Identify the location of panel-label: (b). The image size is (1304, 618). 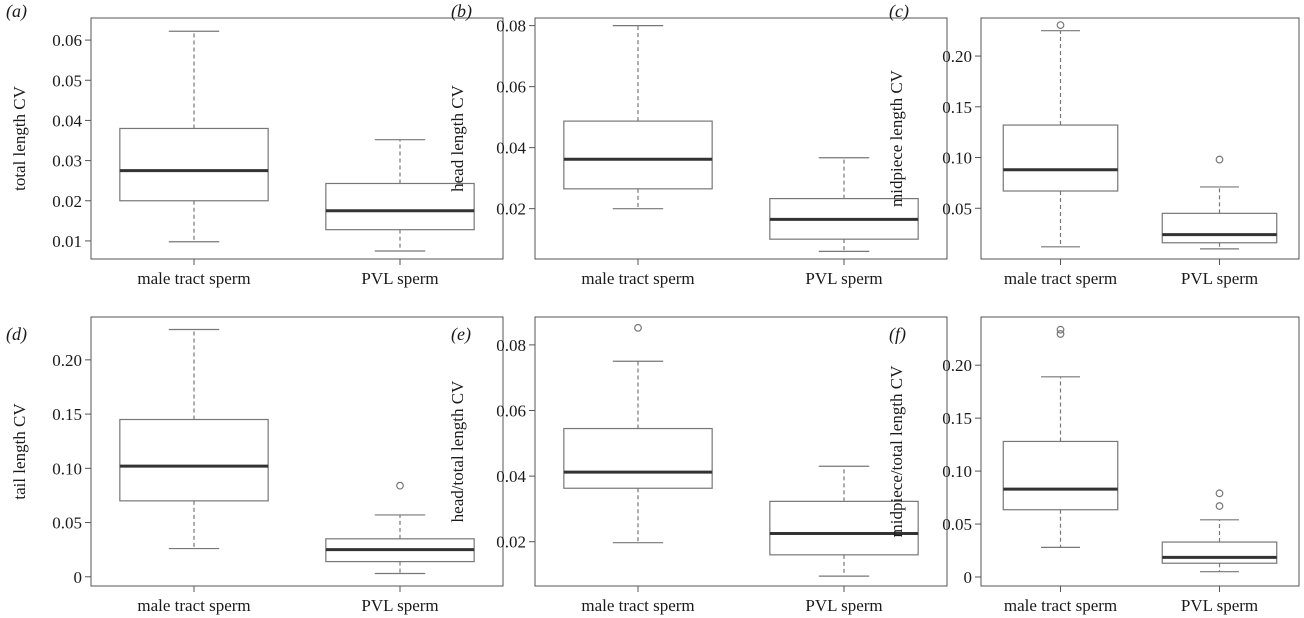
(461, 11).